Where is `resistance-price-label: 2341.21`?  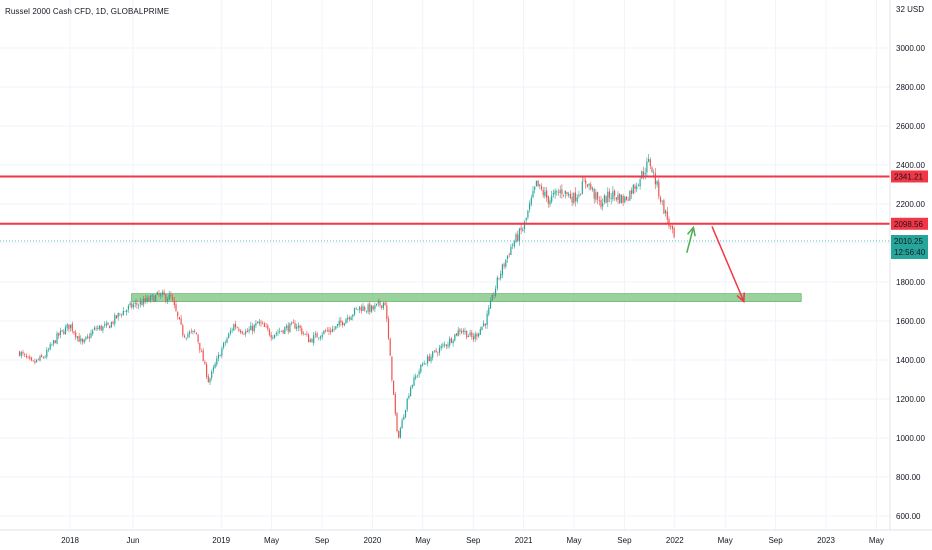
resistance-price-label: 2341.21 is located at coordinates (908, 176).